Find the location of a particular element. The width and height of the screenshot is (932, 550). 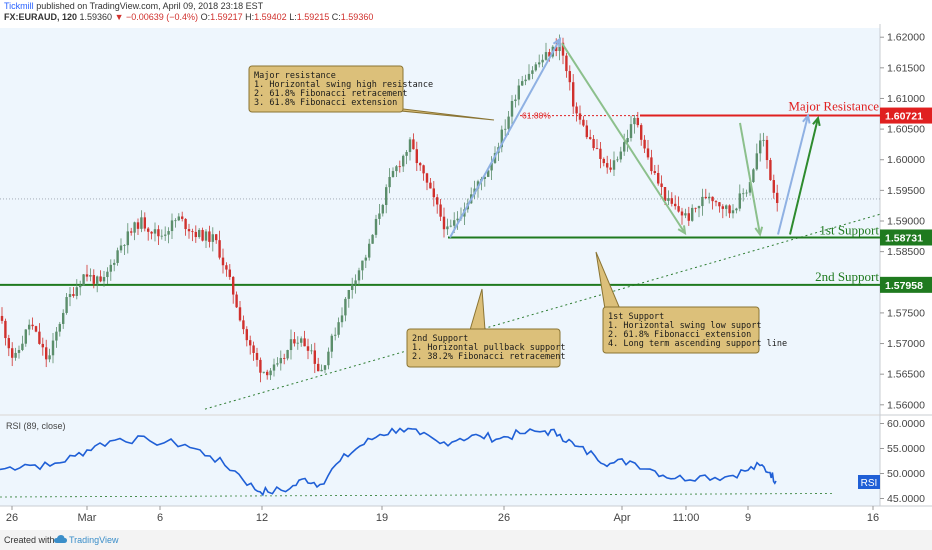

price-tick-label: 1.58500 is located at coordinates (906, 252).